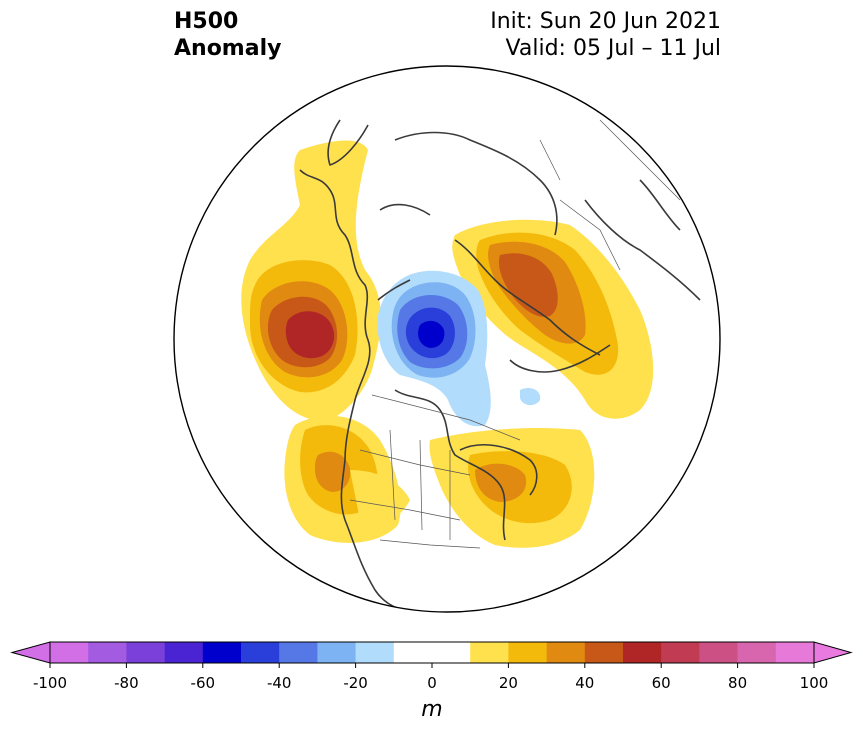  I want to click on anomaly-trough-arctic, so click(459, 348).